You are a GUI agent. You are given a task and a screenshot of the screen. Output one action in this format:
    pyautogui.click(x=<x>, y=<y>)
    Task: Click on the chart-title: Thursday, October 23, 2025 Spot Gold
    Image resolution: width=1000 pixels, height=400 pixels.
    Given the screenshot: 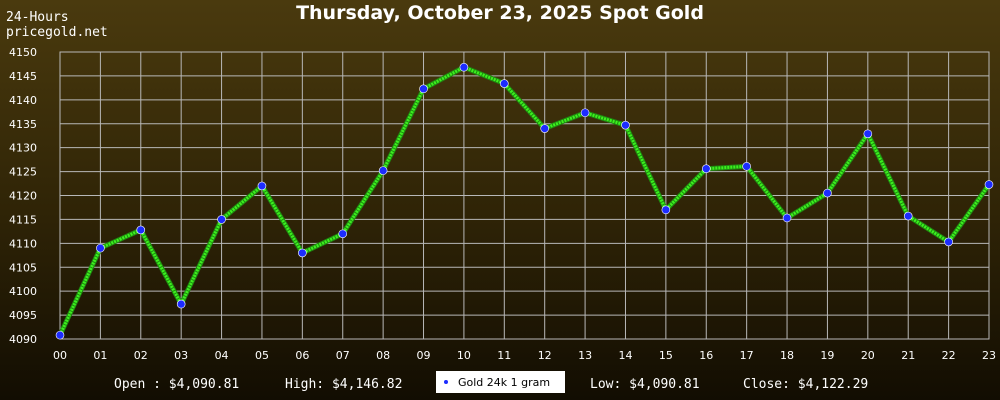 What is the action you would take?
    pyautogui.click(x=500, y=13)
    